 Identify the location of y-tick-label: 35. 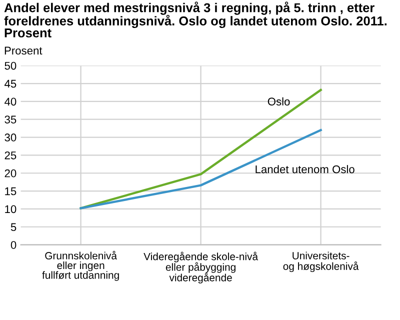
(10, 120).